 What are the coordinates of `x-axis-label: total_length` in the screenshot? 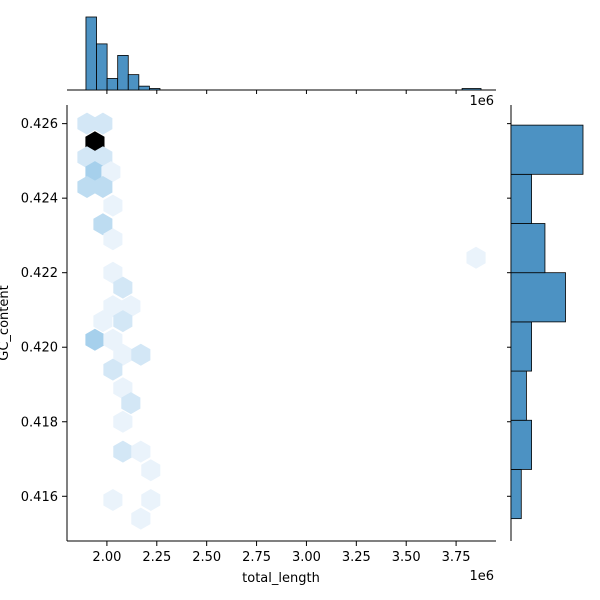 It's located at (281, 578).